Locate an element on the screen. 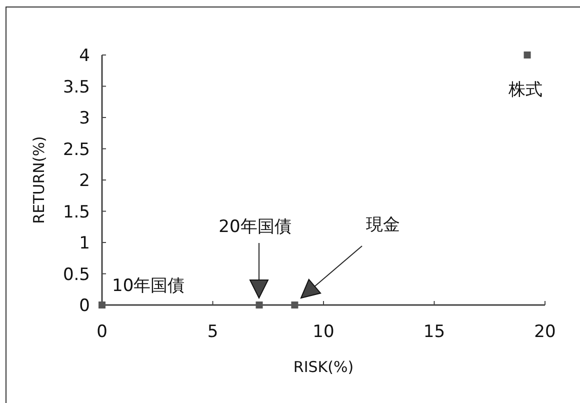 The width and height of the screenshot is (580, 403). x-tick-label: 5 is located at coordinates (212, 332).